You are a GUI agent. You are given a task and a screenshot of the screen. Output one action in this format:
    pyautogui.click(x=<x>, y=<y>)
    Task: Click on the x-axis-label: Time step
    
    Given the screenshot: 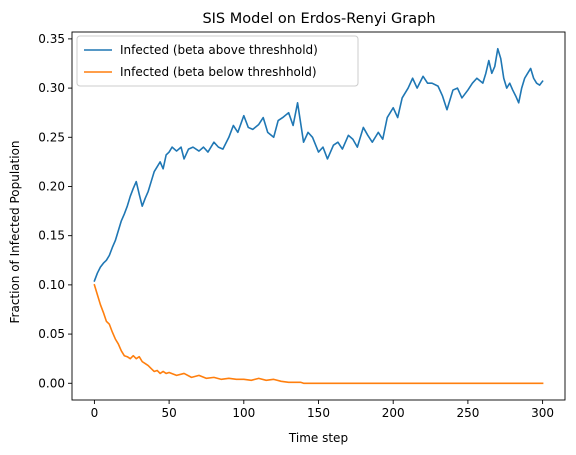 What is the action you would take?
    pyautogui.click(x=318, y=438)
    